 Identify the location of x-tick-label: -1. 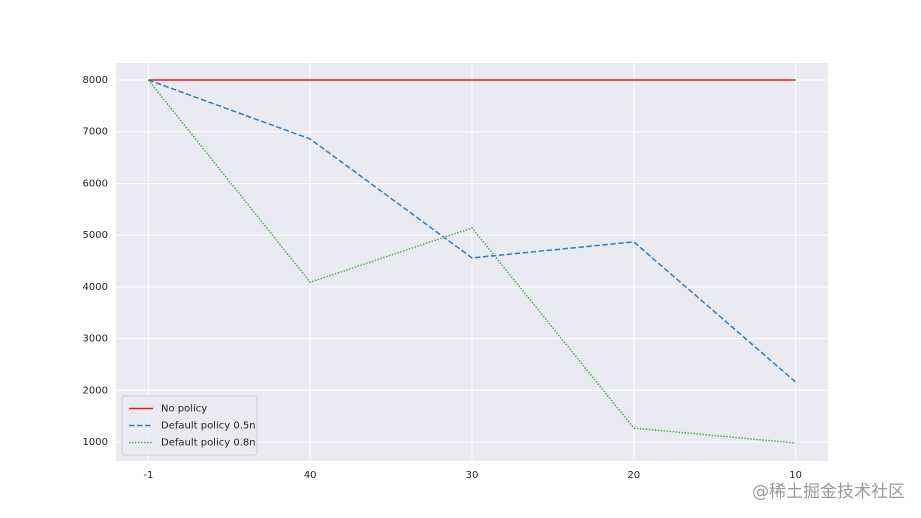
(148, 475).